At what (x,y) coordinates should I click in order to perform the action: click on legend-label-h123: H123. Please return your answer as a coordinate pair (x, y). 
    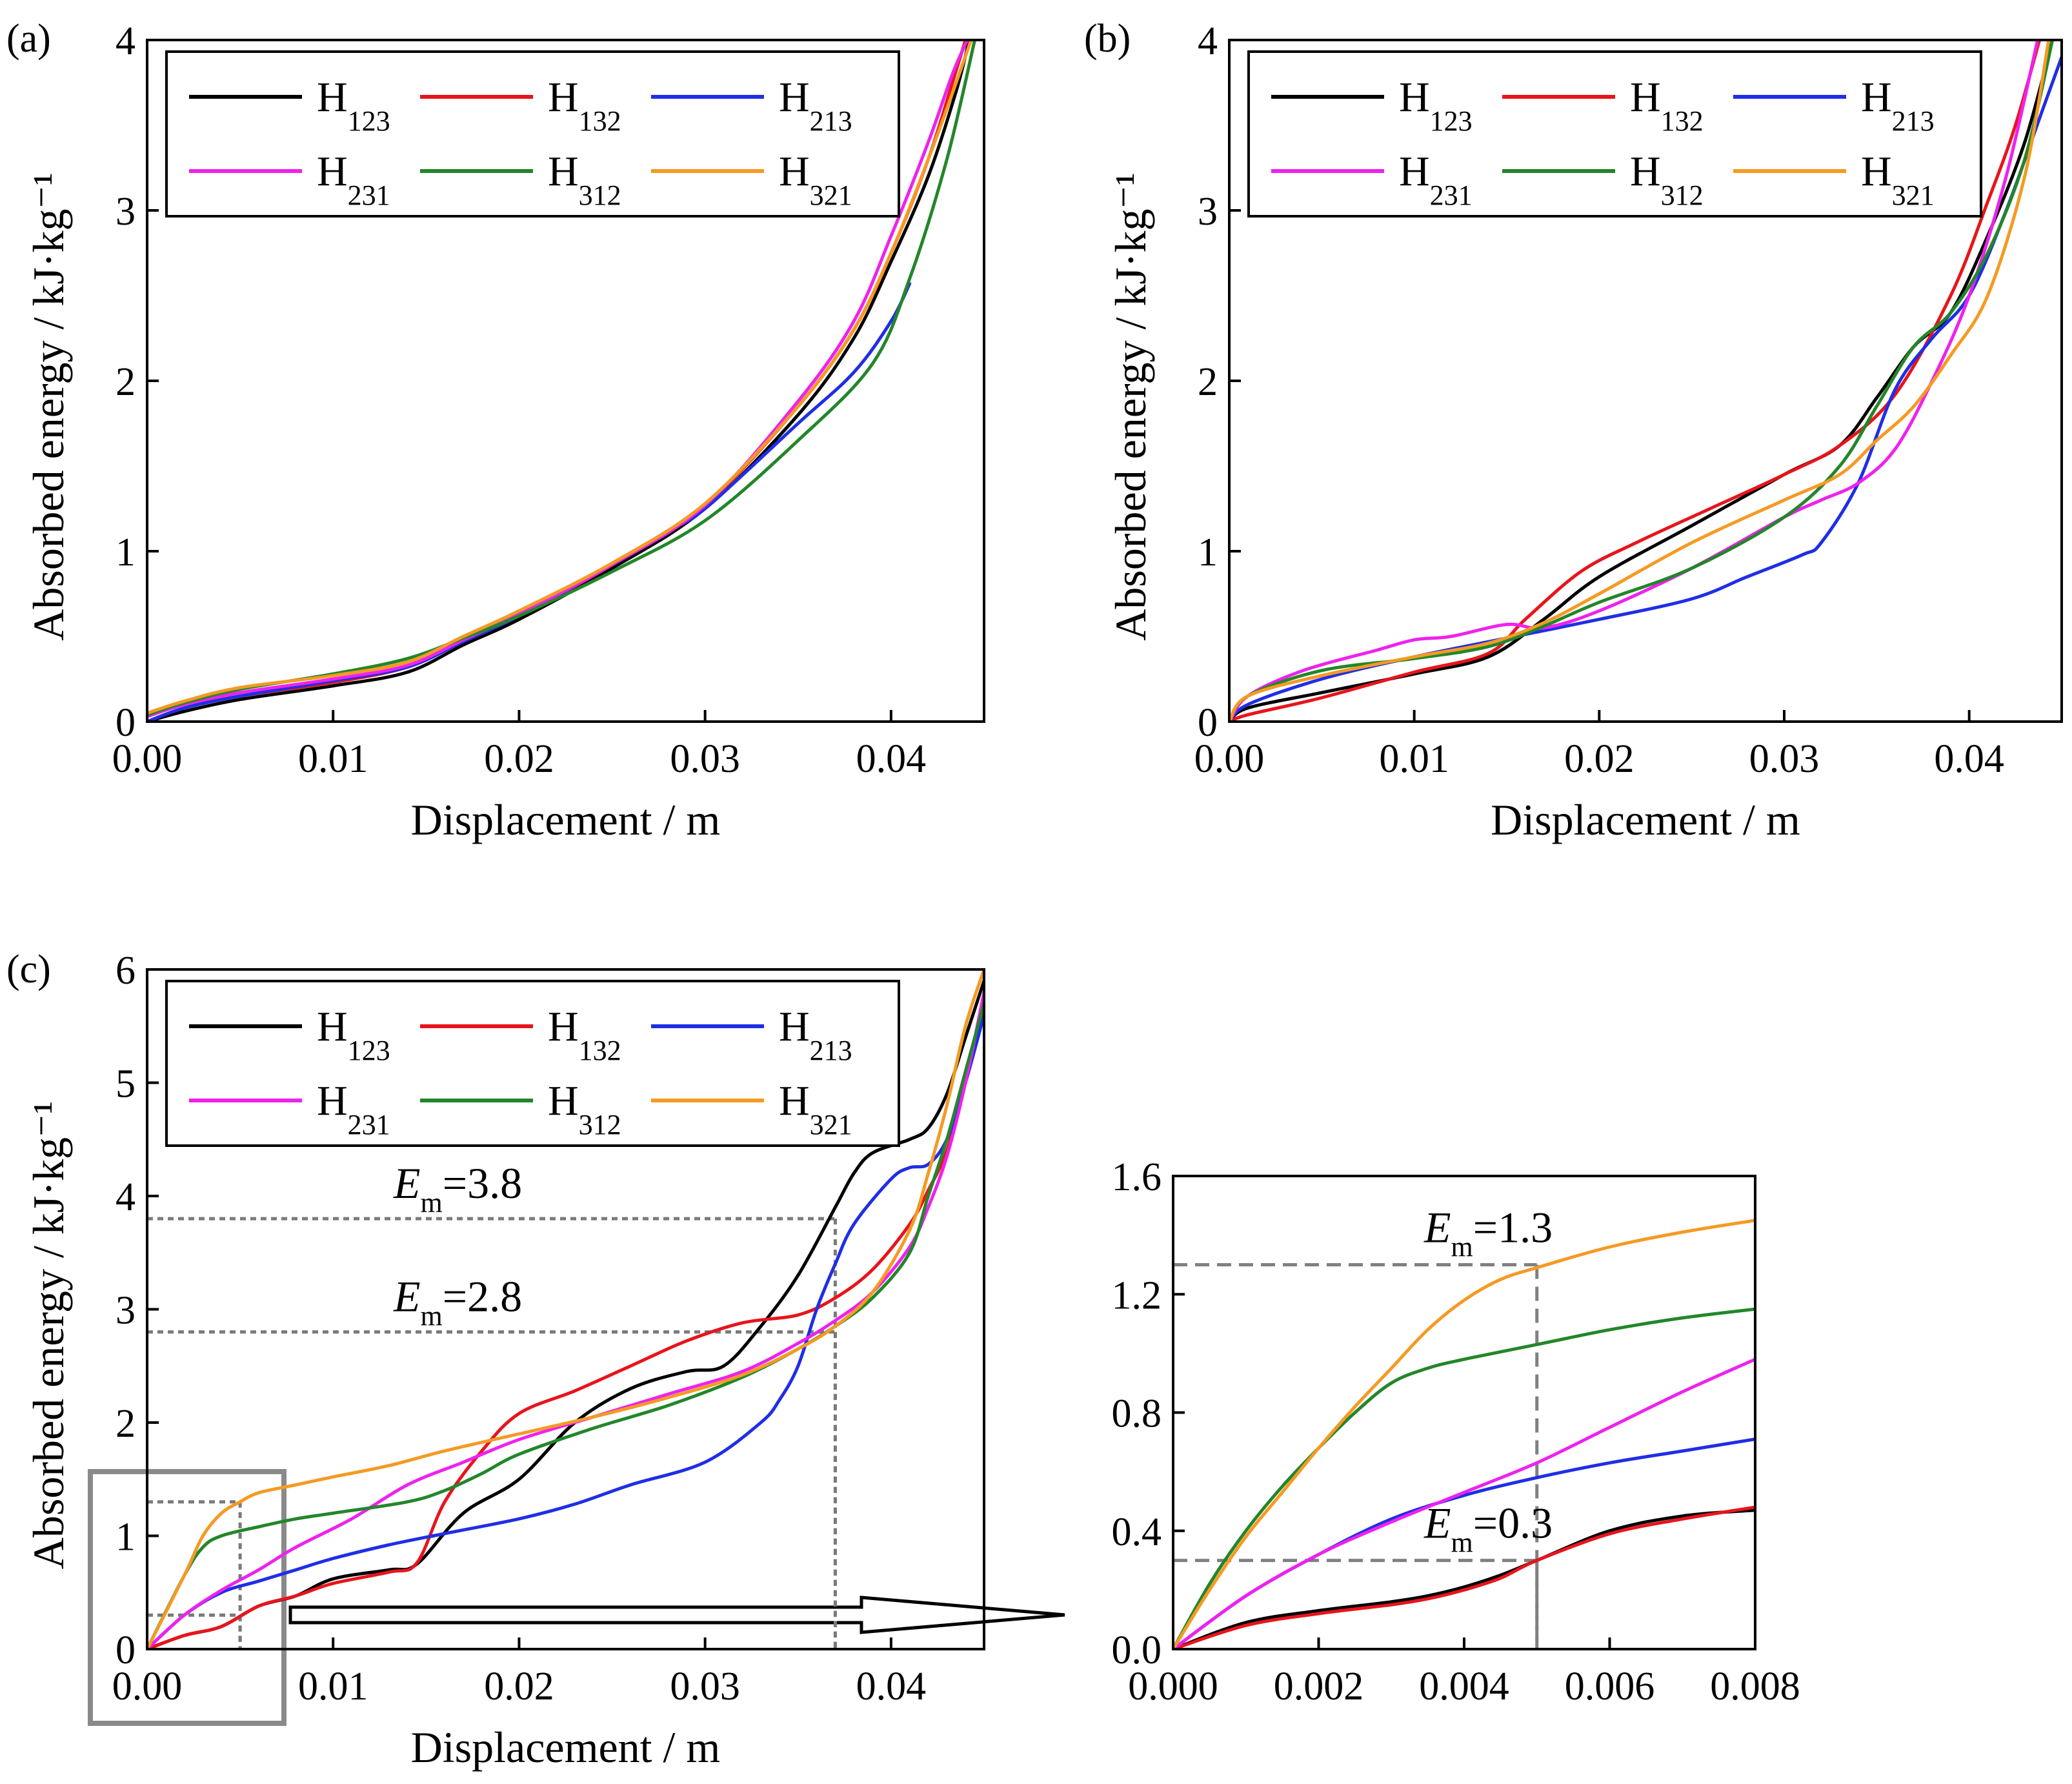
    Looking at the image, I should click on (353, 1034).